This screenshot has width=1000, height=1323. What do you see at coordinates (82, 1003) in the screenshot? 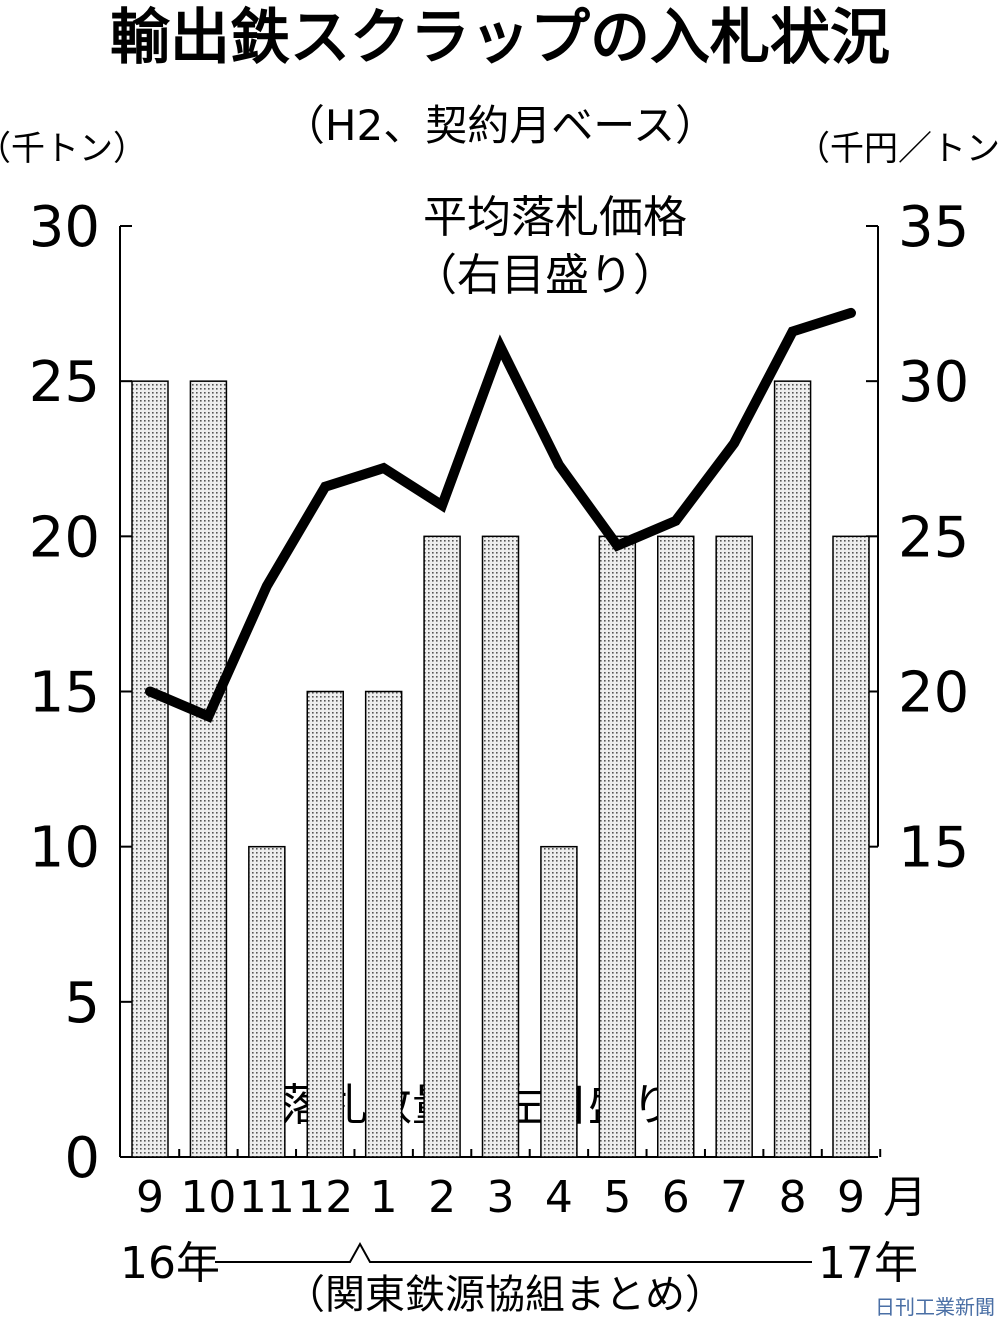
I see `y-tick-label: 5` at bounding box center [82, 1003].